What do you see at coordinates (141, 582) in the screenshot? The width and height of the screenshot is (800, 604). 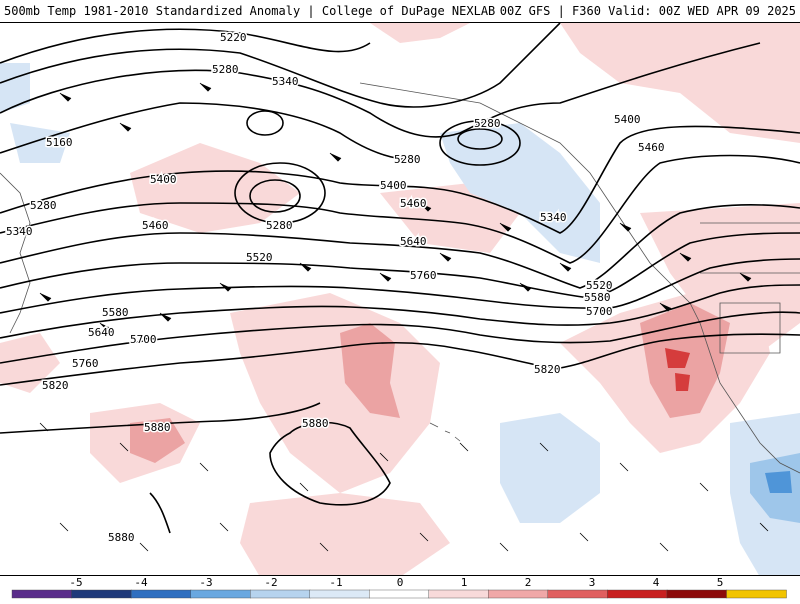 I see `colorbar-tick-label: -4` at bounding box center [141, 582].